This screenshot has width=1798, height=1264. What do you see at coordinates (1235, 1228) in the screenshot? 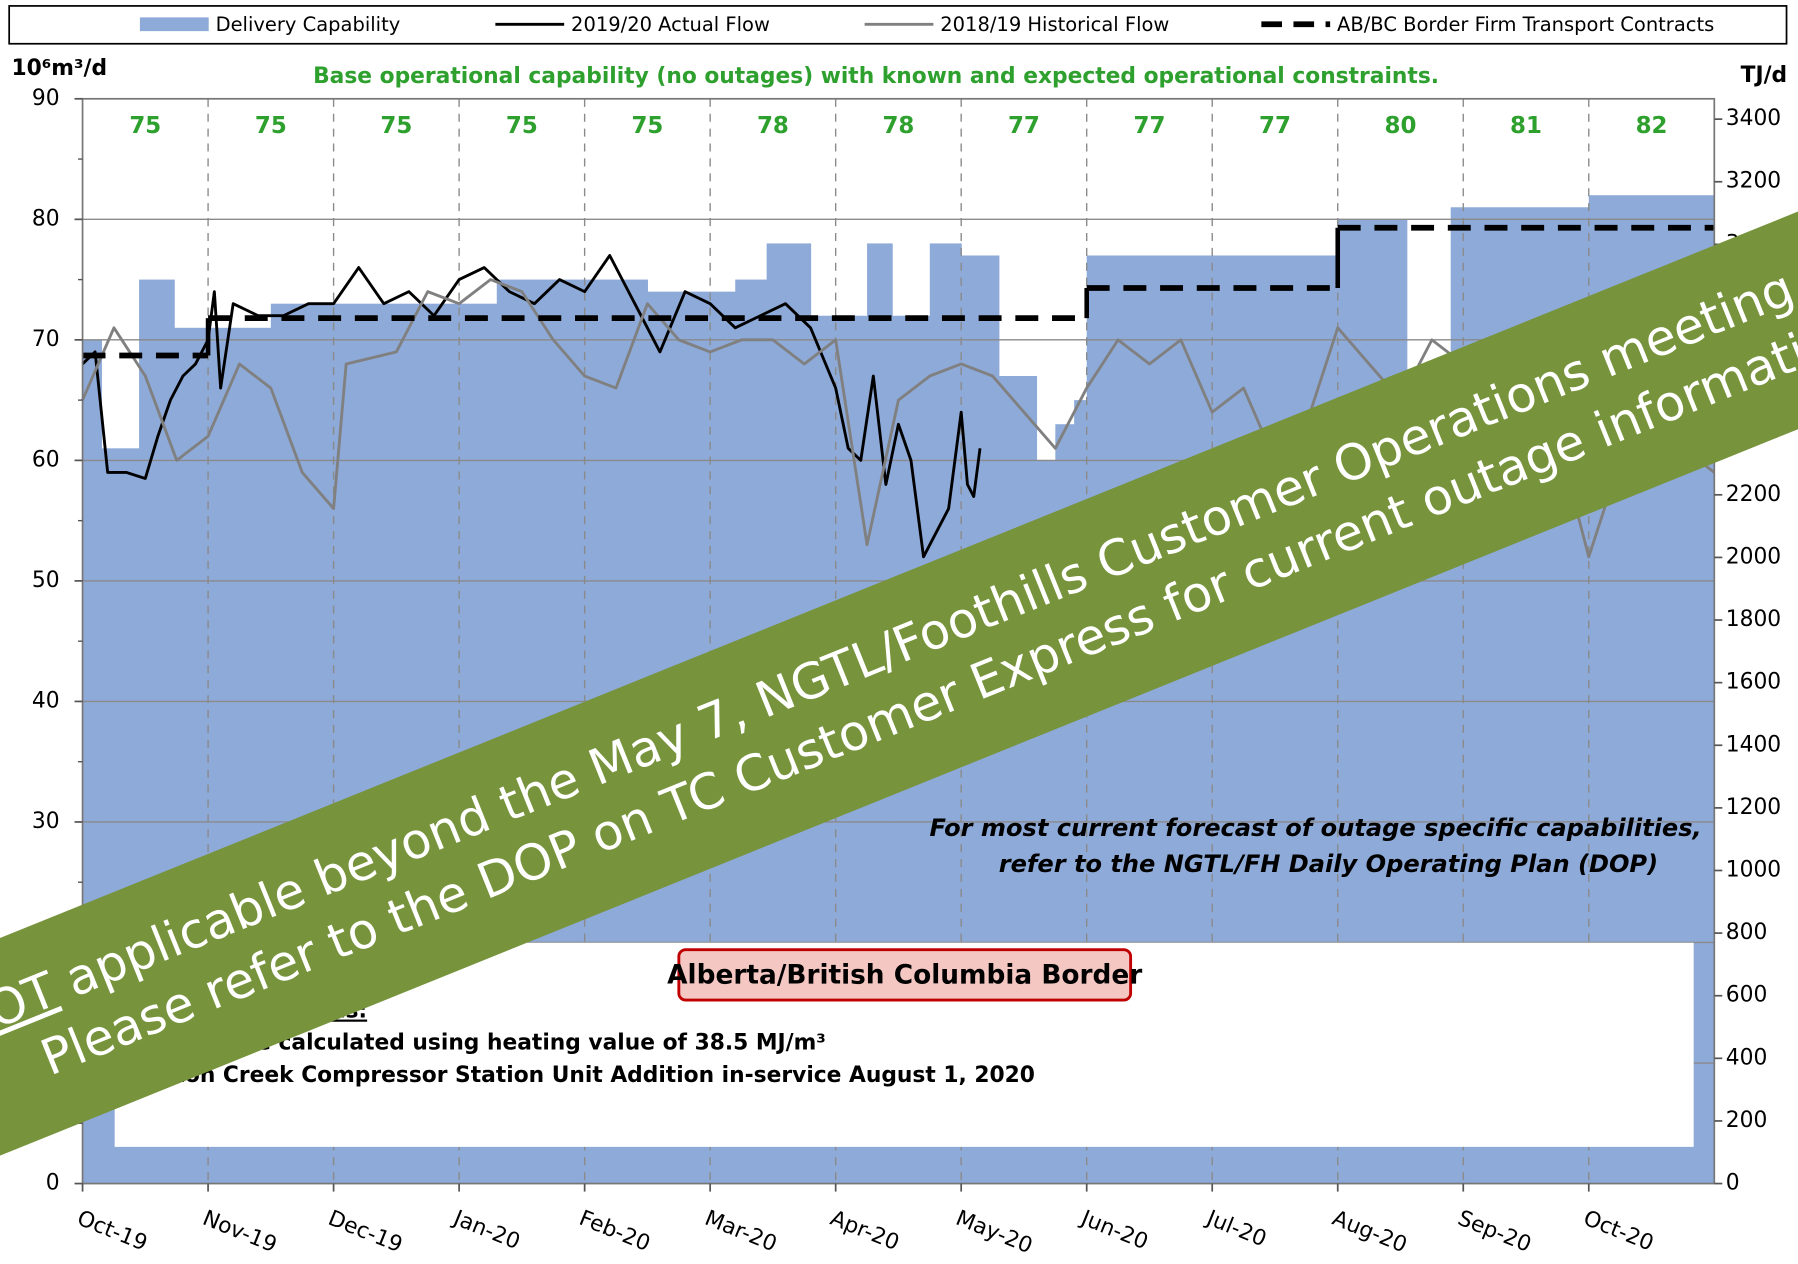
I see `x-tick-label: Jul-20` at bounding box center [1235, 1228].